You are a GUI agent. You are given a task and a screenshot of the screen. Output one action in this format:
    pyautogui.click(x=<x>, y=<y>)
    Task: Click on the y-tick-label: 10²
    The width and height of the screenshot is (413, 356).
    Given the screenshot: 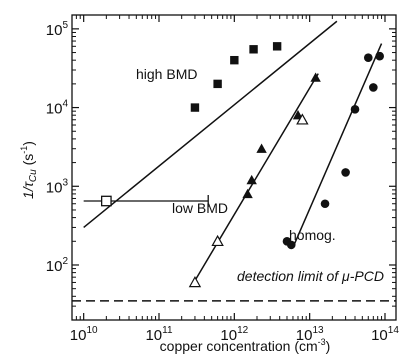 What is the action you would take?
    pyautogui.click(x=57, y=265)
    